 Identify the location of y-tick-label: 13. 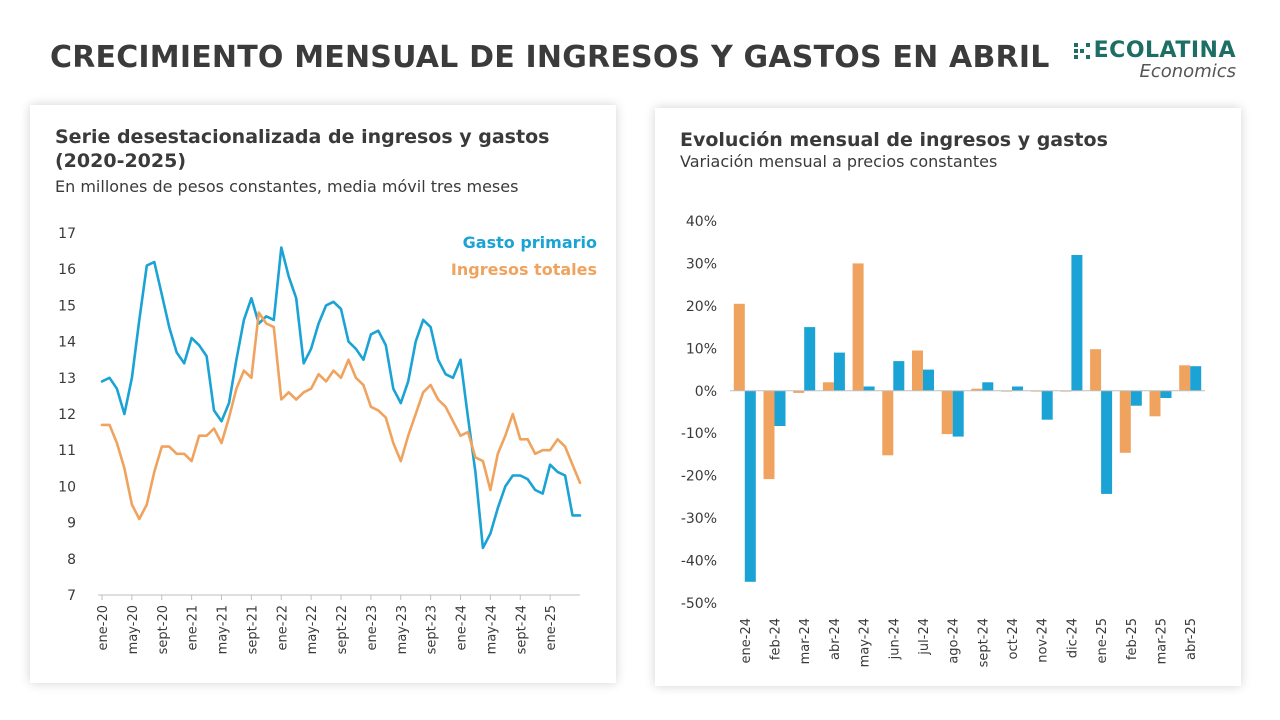
(67, 379).